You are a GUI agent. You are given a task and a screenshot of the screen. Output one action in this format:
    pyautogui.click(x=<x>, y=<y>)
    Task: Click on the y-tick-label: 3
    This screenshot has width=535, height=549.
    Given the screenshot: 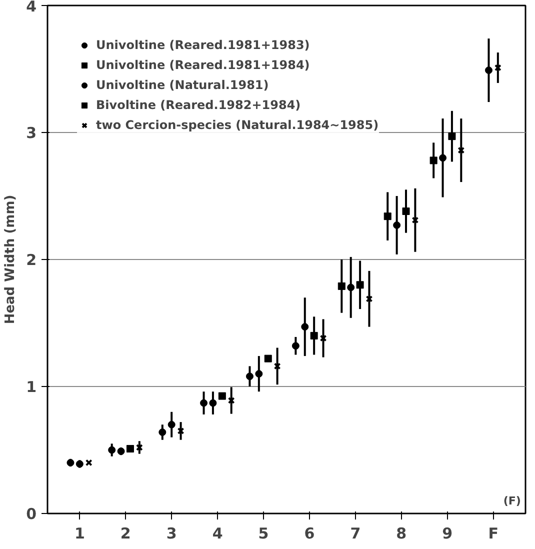 What is the action you would take?
    pyautogui.click(x=31, y=133)
    